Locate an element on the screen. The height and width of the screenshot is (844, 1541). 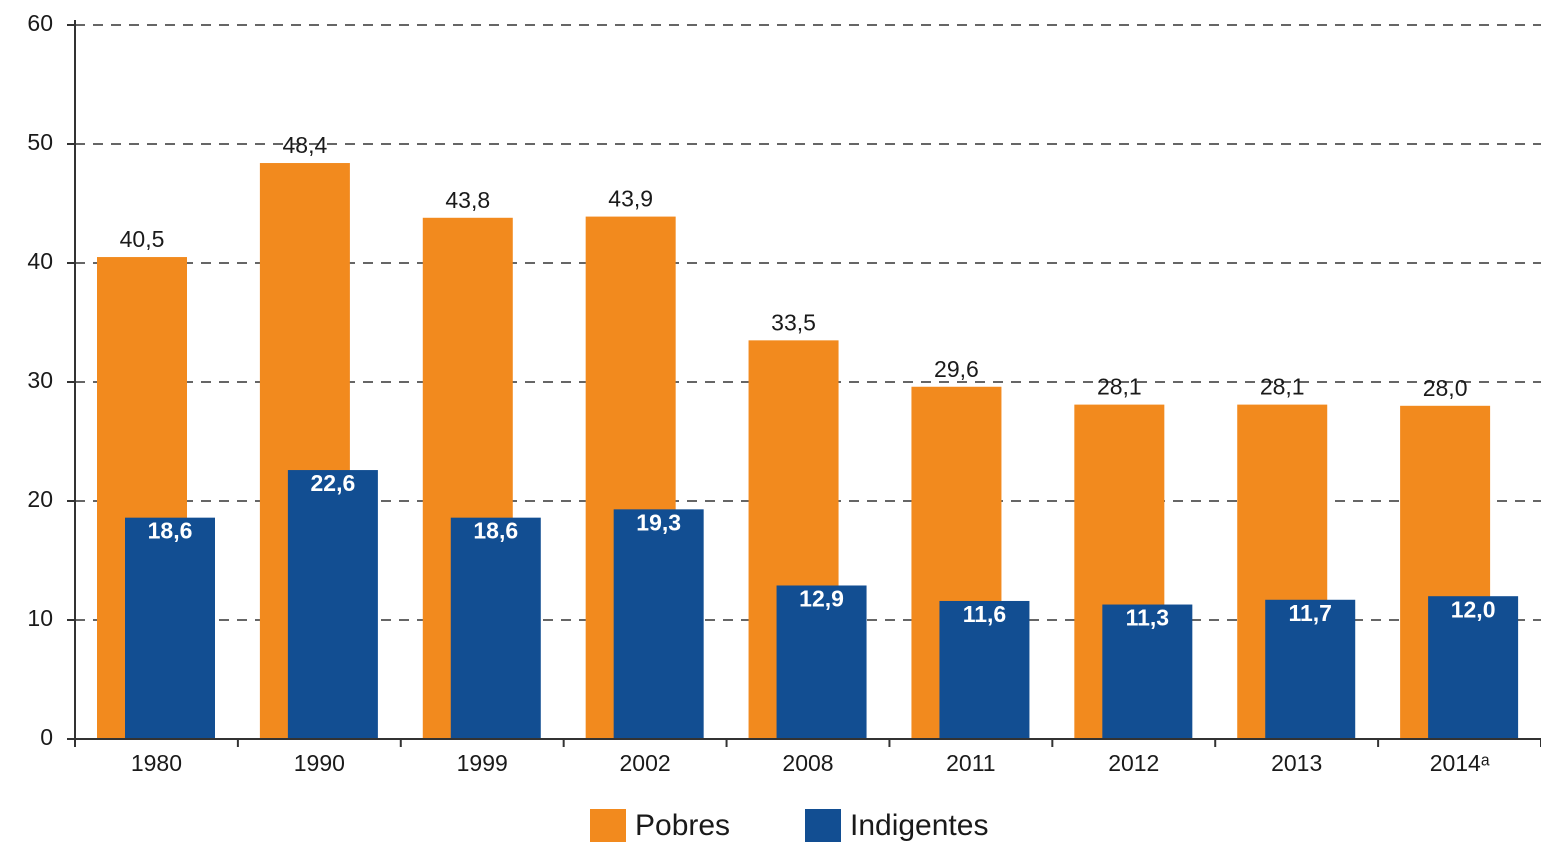
x-tick-label: 2011 is located at coordinates (970, 763).